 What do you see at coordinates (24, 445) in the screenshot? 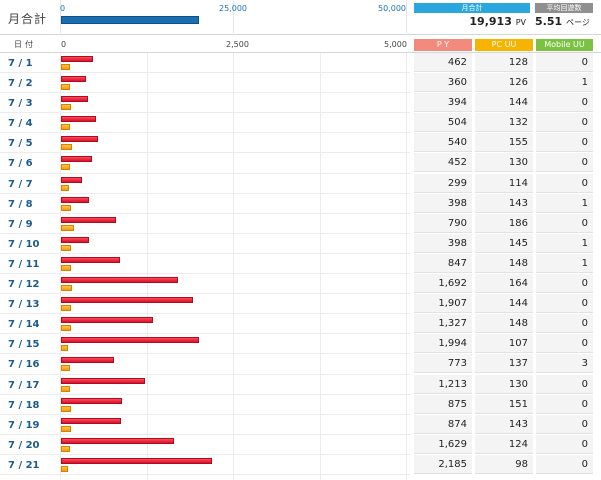
I see `row-date: 7 / 20` at bounding box center [24, 445].